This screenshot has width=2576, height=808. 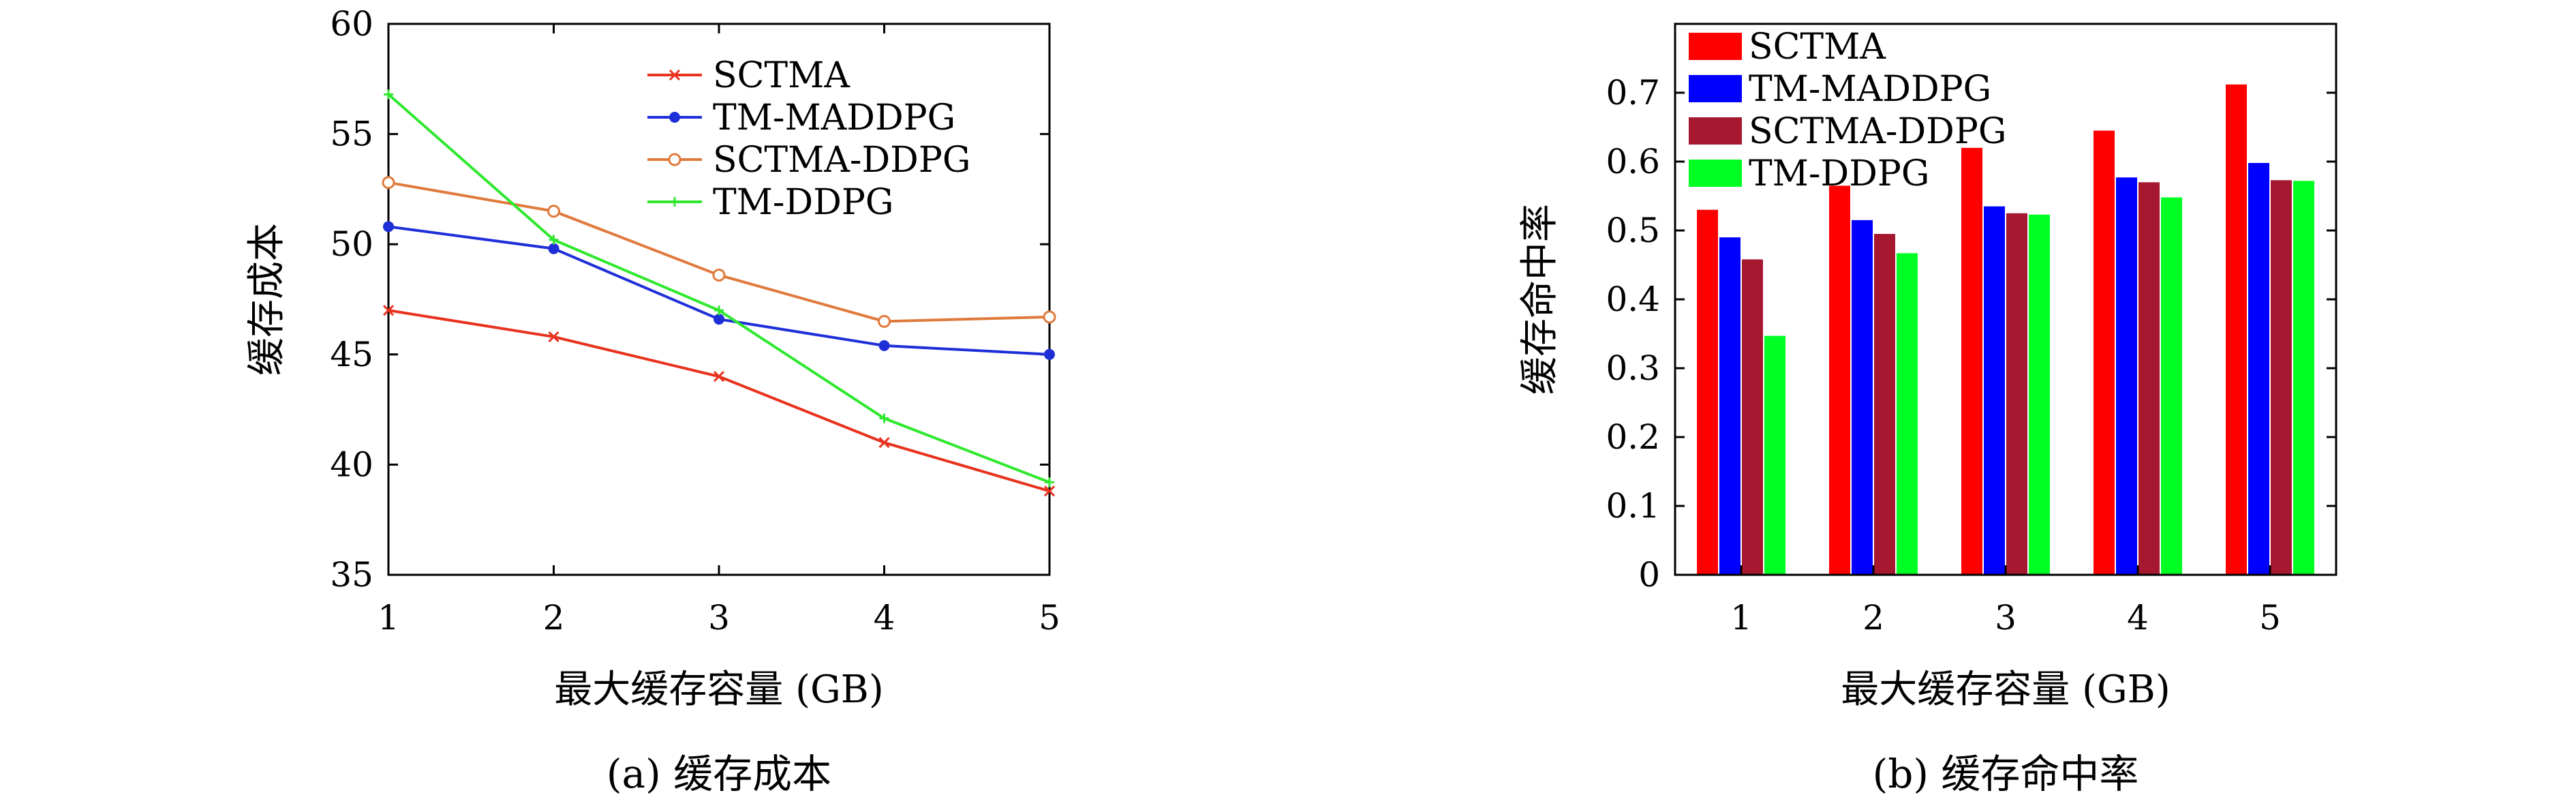 What do you see at coordinates (719, 618) in the screenshot?
I see `chart-a-x-tick-label: 3` at bounding box center [719, 618].